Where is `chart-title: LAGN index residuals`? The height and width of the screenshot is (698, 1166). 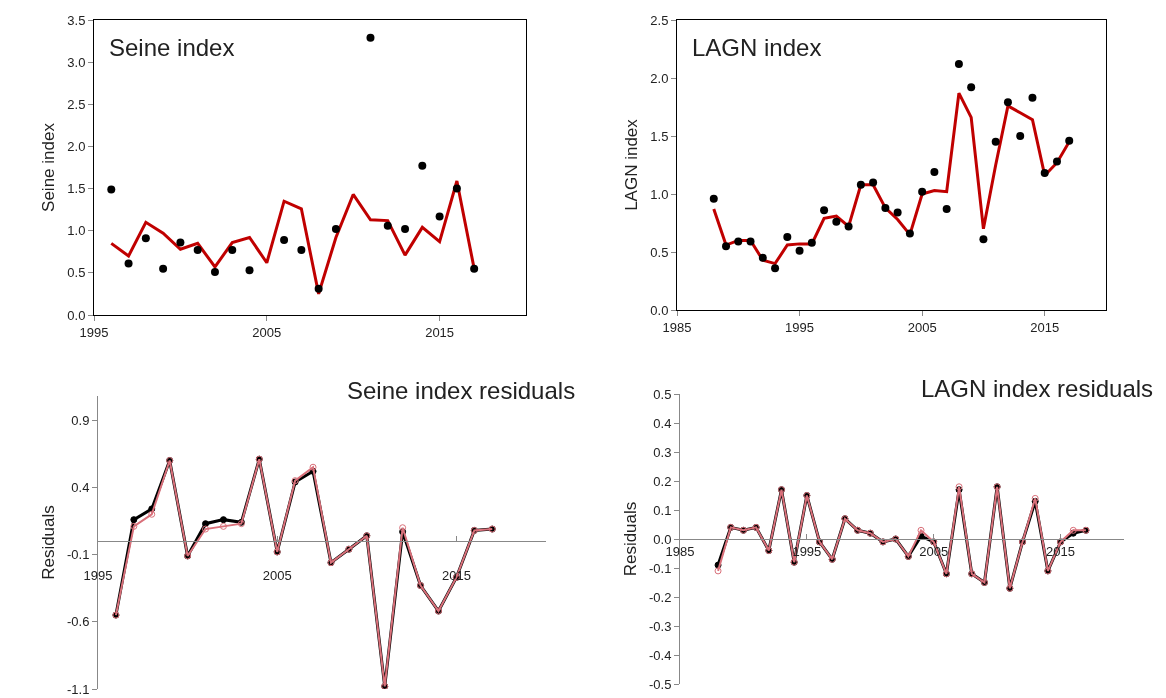
chart-title: LAGN index residuals is located at coordinates (1037, 388).